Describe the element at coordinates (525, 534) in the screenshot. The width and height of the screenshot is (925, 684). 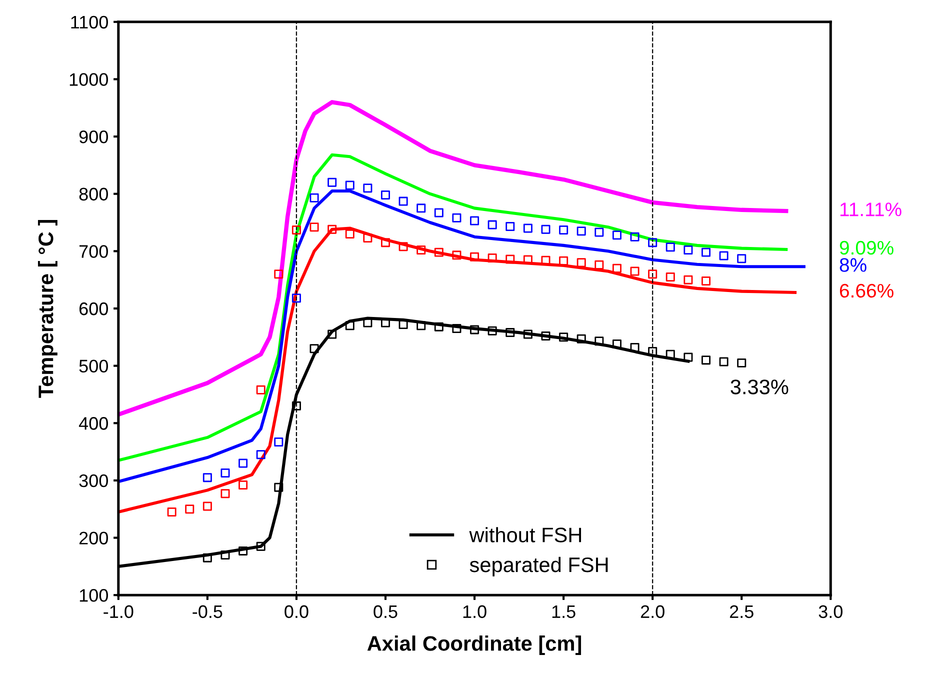
I see `legend-label: without FSH` at that location.